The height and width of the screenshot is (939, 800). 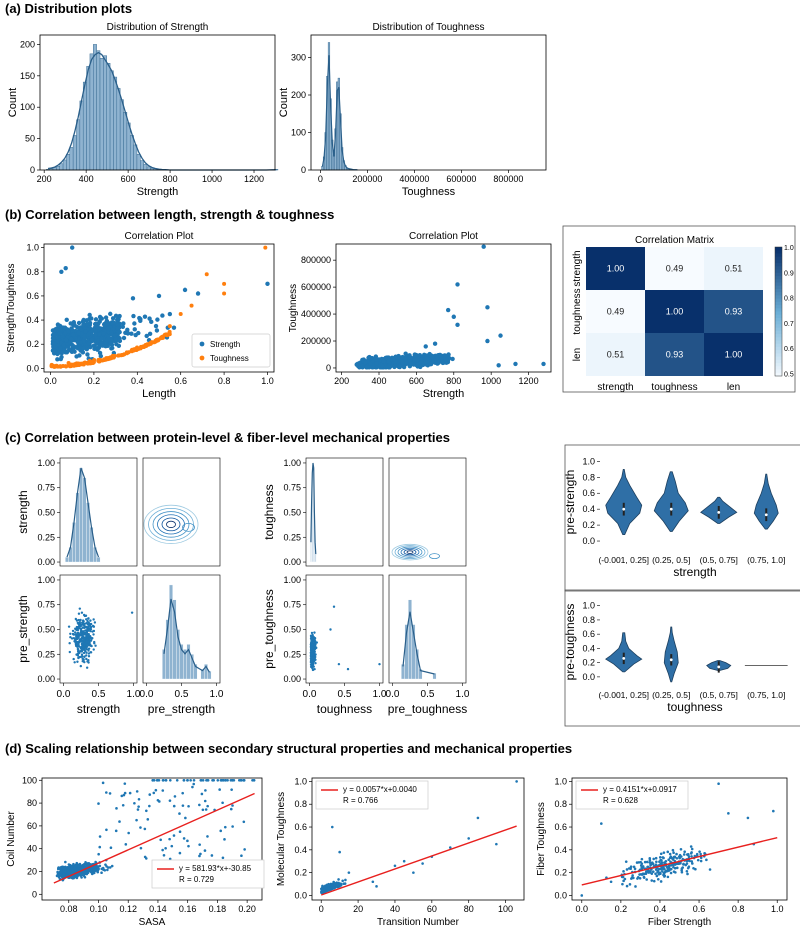 I want to click on d1-xtick-label: 0.08, so click(x=69, y=909).